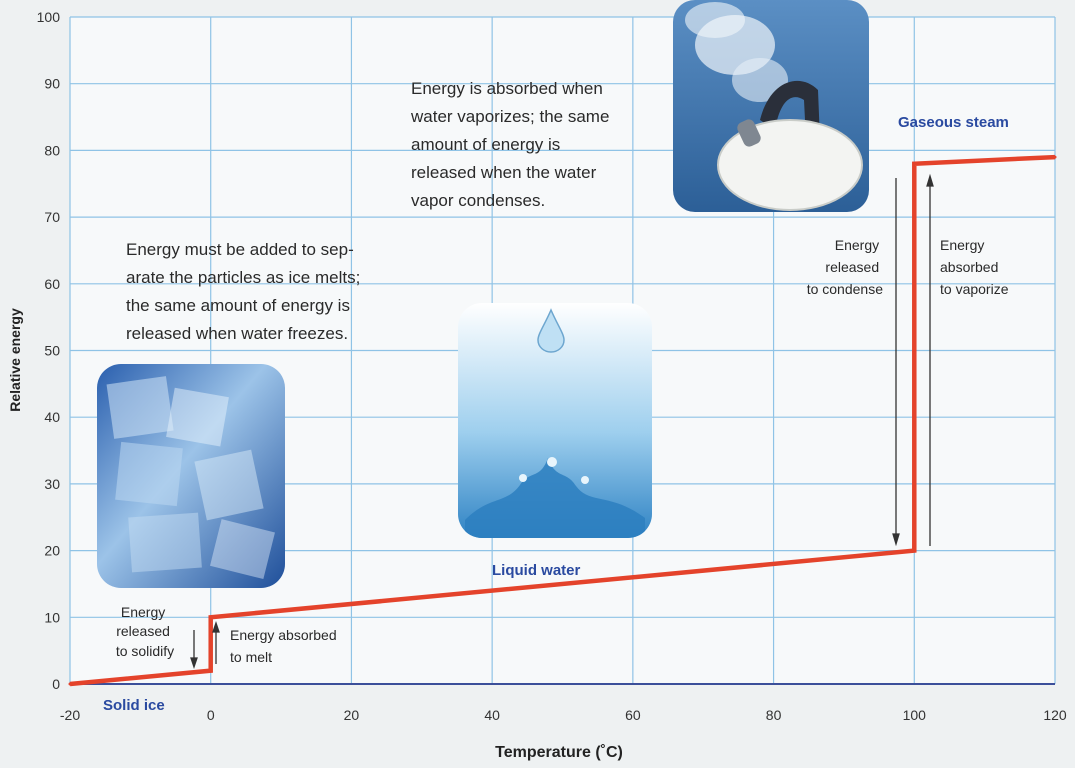  Describe the element at coordinates (536, 570) in the screenshot. I see `phase-label-liquid: Liquid water` at that location.